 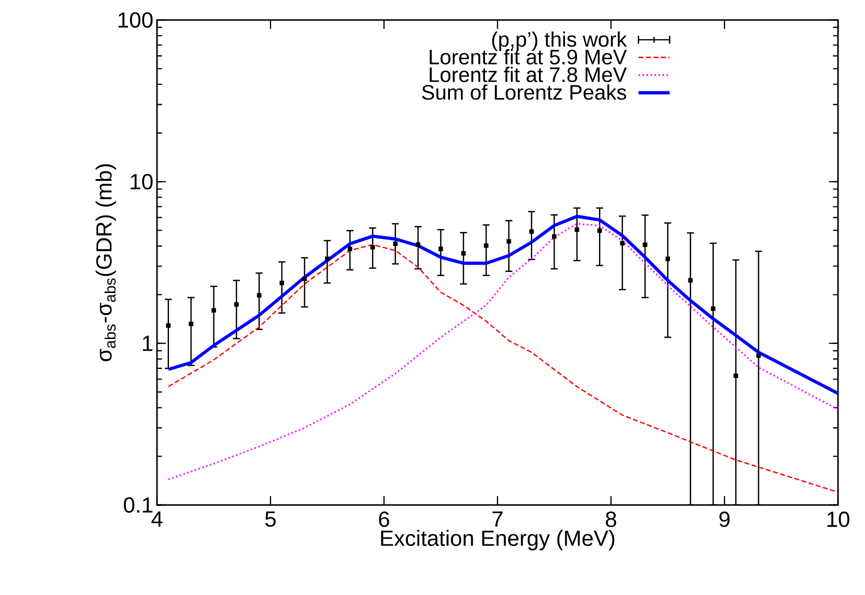 What do you see at coordinates (528, 74) in the screenshot?
I see `legend-label: Lorentz fit at 7.8 MeV` at bounding box center [528, 74].